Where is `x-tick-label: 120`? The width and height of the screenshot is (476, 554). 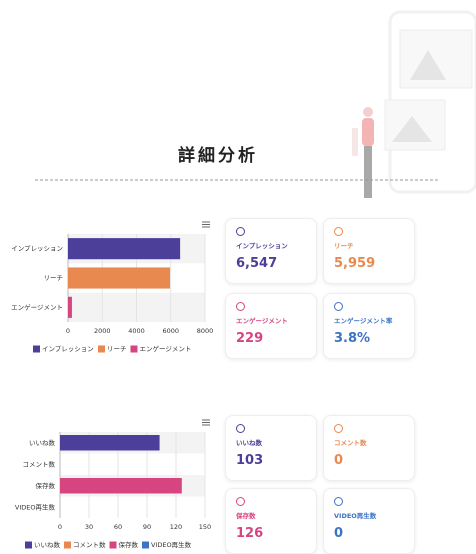 x-tick-label: 120 is located at coordinates (176, 527).